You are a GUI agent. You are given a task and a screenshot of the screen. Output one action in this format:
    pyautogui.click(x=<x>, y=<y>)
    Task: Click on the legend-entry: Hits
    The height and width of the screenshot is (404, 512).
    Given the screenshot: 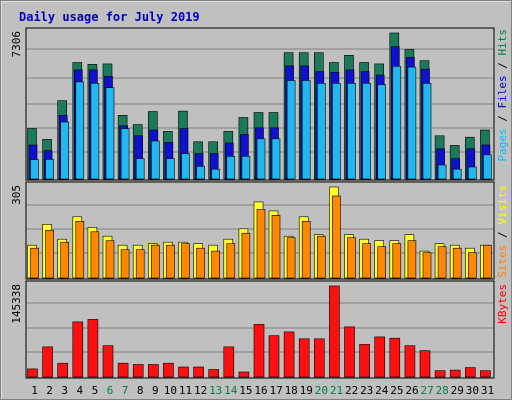 What is the action you would take?
    pyautogui.click(x=502, y=42)
    